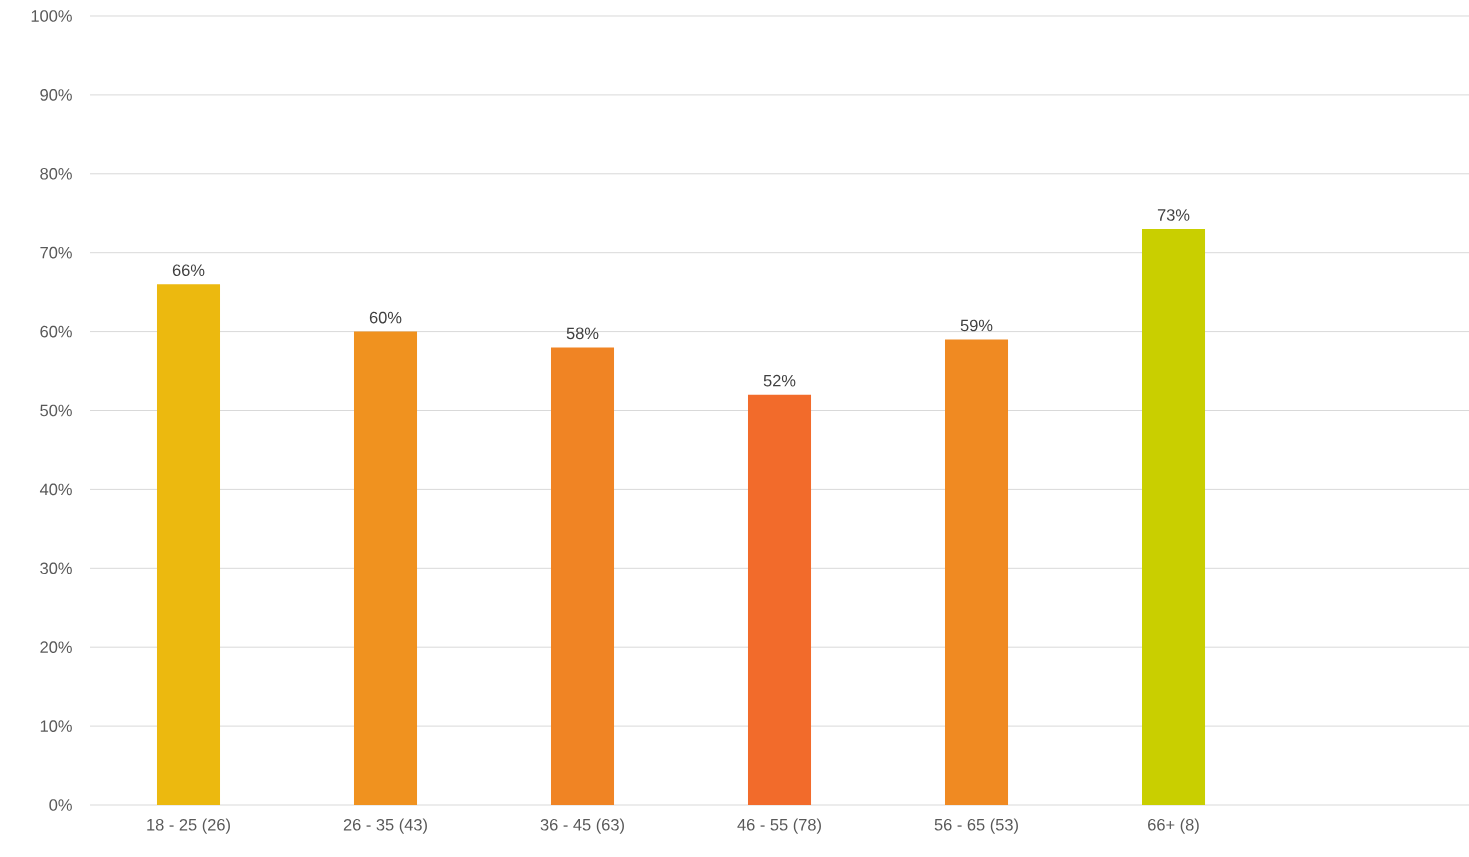  I want to click on y-tick-label: 20%, so click(56, 647).